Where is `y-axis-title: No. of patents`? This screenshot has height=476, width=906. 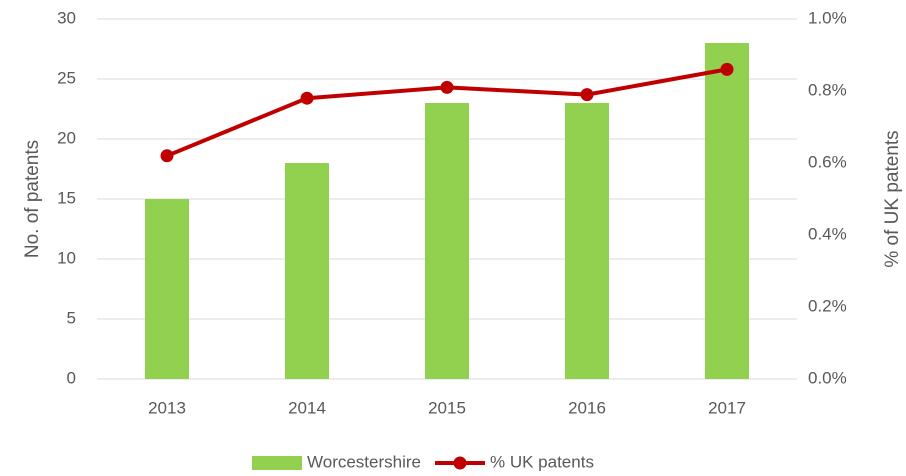
y-axis-title: No. of patents is located at coordinates (32, 199).